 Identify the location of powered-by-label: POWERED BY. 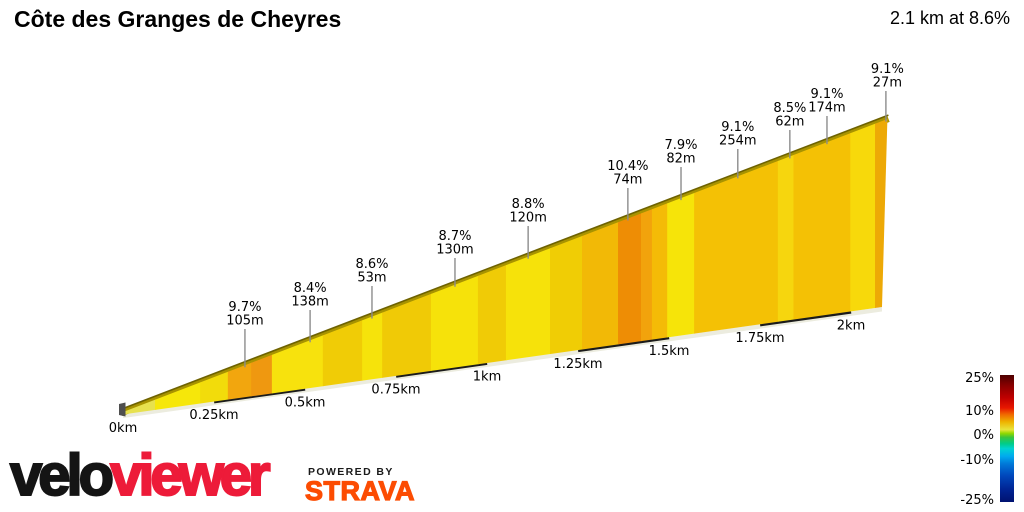
(351, 472).